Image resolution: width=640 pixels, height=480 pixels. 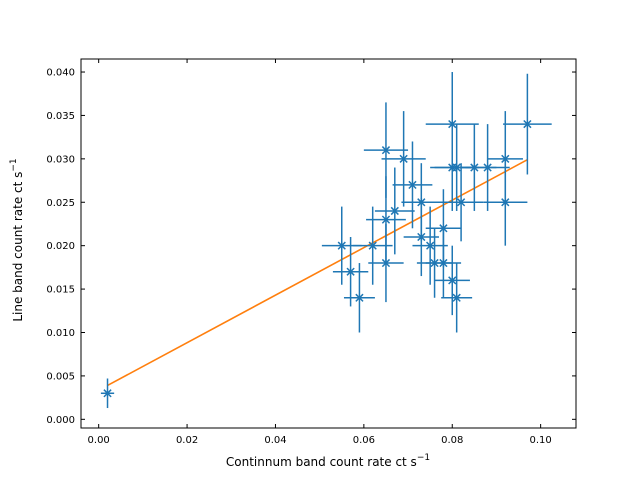 I want to click on x-tick-label: 0.00, so click(x=99, y=440).